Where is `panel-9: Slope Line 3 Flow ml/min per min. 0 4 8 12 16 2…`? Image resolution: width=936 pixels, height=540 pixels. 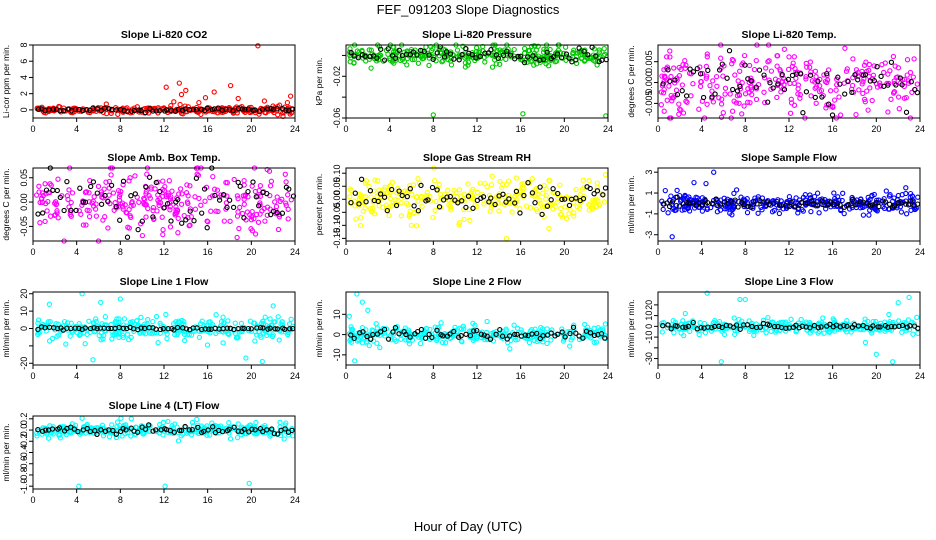 panel-9: Slope Line 3 Flow ml/min per min. 0 4 8 12 16 2… is located at coordinates (775, 328).